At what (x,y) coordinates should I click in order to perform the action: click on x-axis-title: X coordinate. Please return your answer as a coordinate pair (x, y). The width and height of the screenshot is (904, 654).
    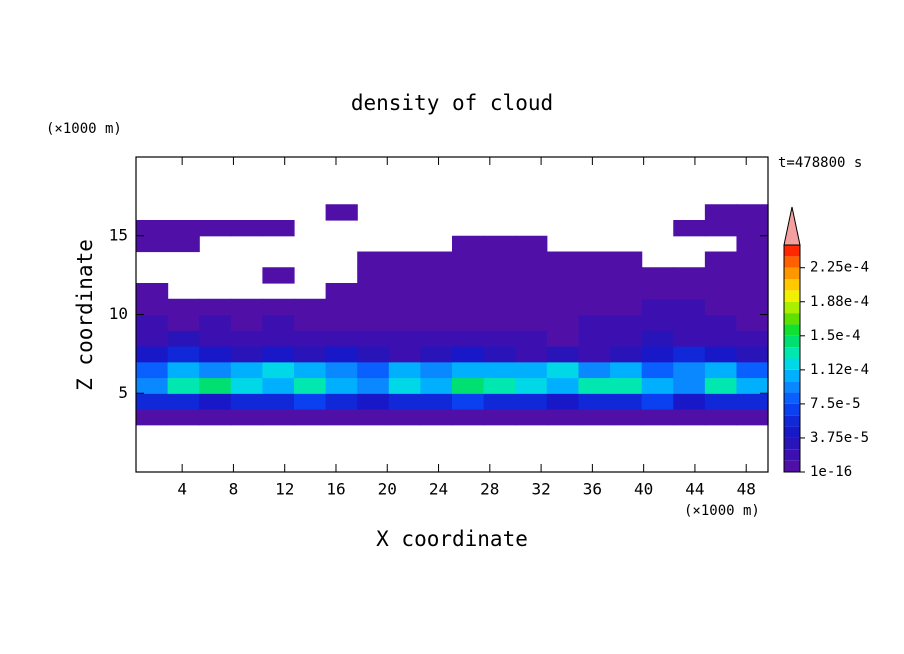
    Looking at the image, I should click on (452, 539).